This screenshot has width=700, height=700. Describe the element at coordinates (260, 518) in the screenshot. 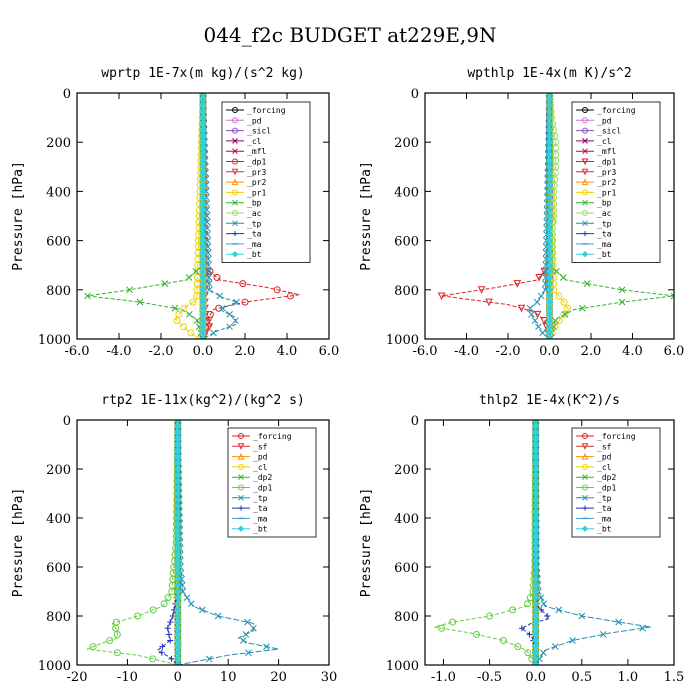

I see `legend-entry: _ma` at that location.